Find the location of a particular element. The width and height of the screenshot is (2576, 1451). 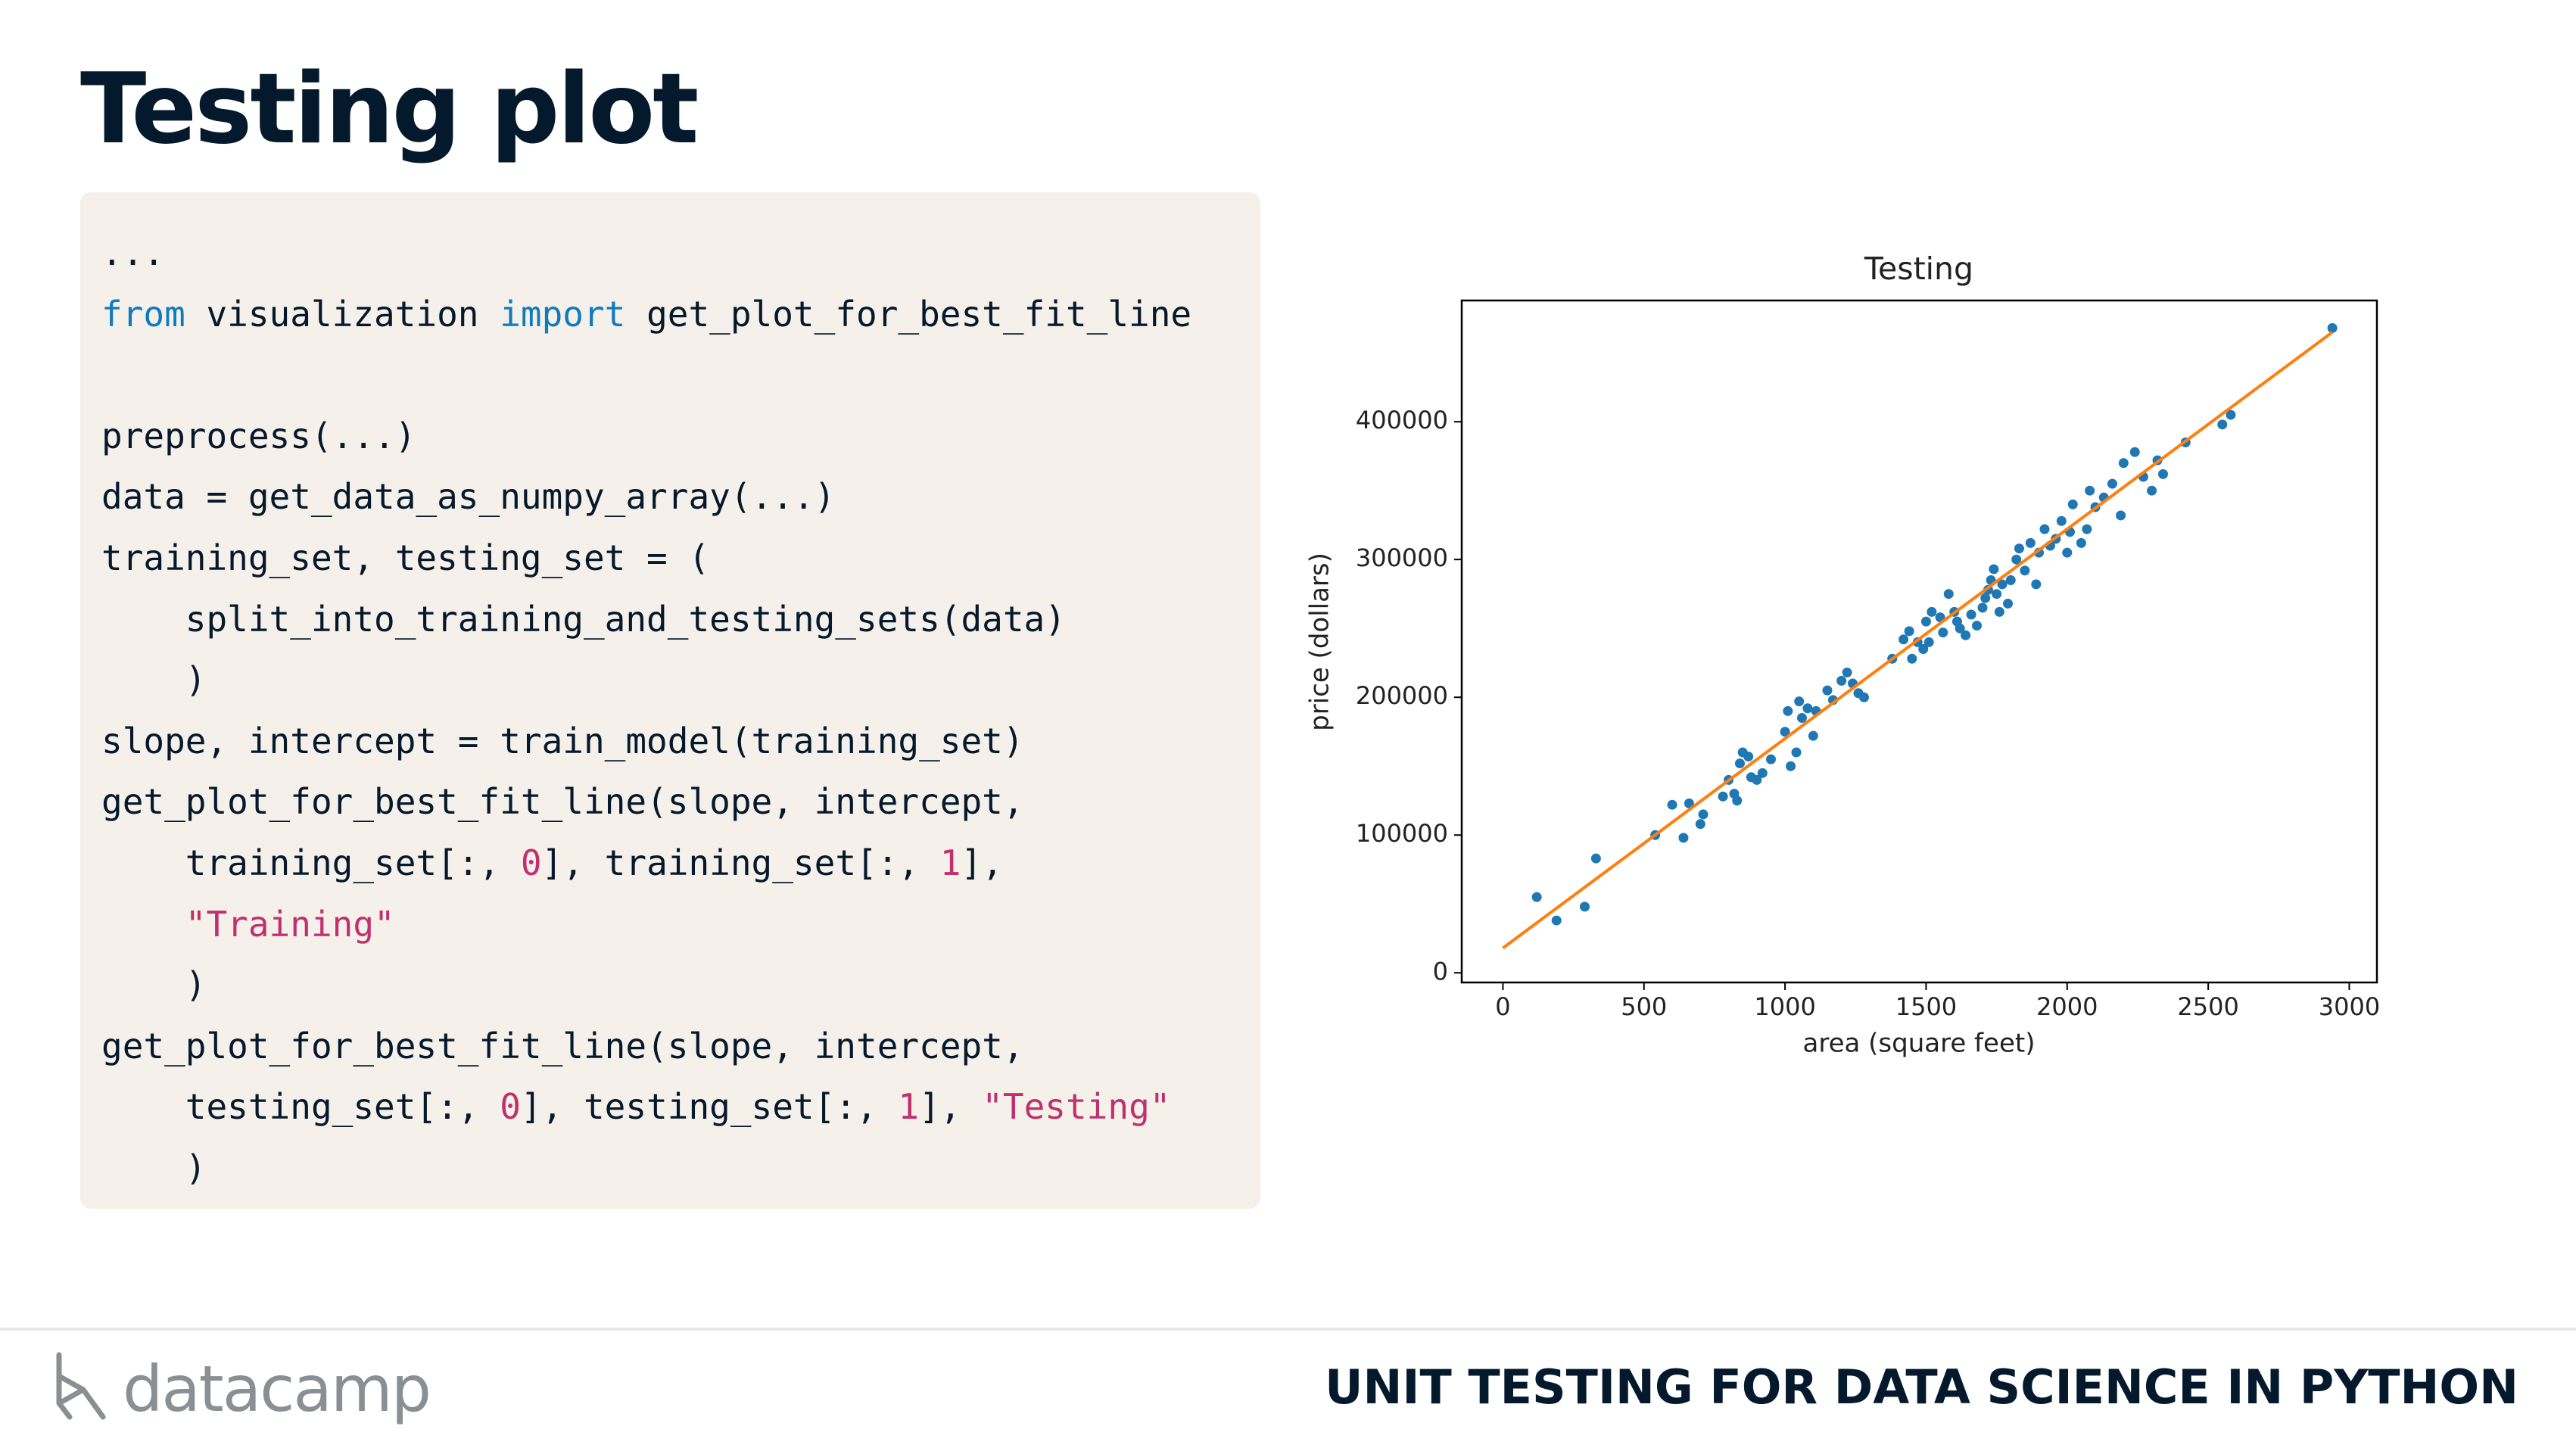

code-token: from is located at coordinates (143, 314).